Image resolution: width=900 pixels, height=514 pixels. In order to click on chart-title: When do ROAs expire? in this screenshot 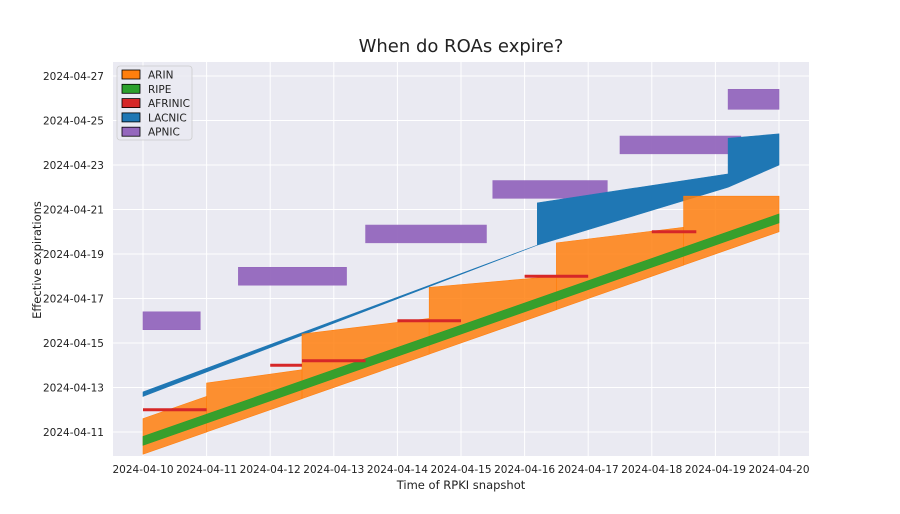, I will do `click(461, 46)`.